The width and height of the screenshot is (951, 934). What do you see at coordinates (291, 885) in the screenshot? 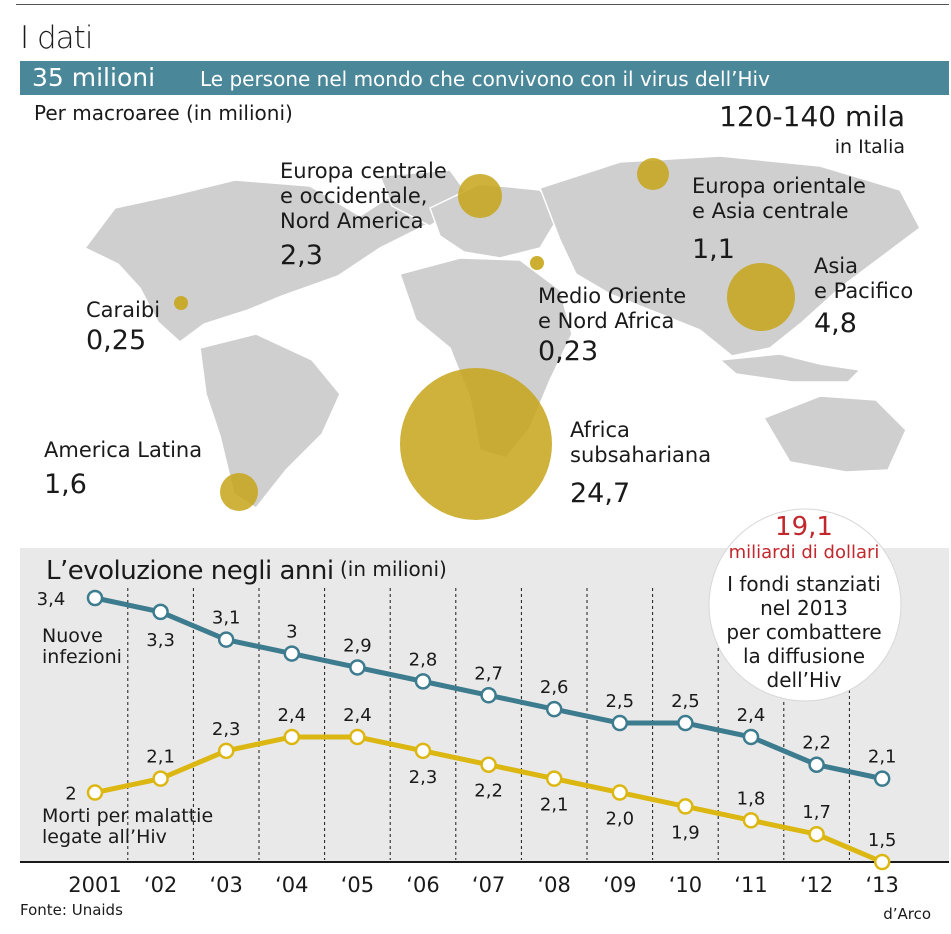
I see `x-tick-label: ‘04` at bounding box center [291, 885].